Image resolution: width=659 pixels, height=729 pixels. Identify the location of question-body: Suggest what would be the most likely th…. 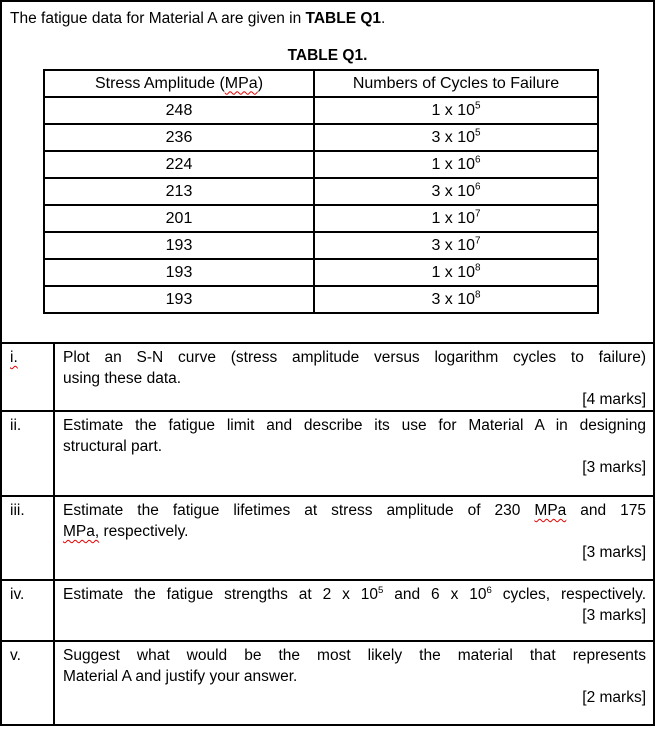
(354, 683).